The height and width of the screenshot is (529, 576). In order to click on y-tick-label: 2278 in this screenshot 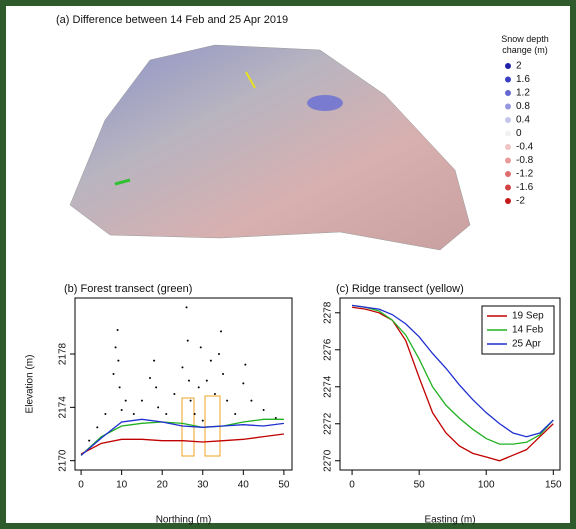, I will do `click(328, 312)`.